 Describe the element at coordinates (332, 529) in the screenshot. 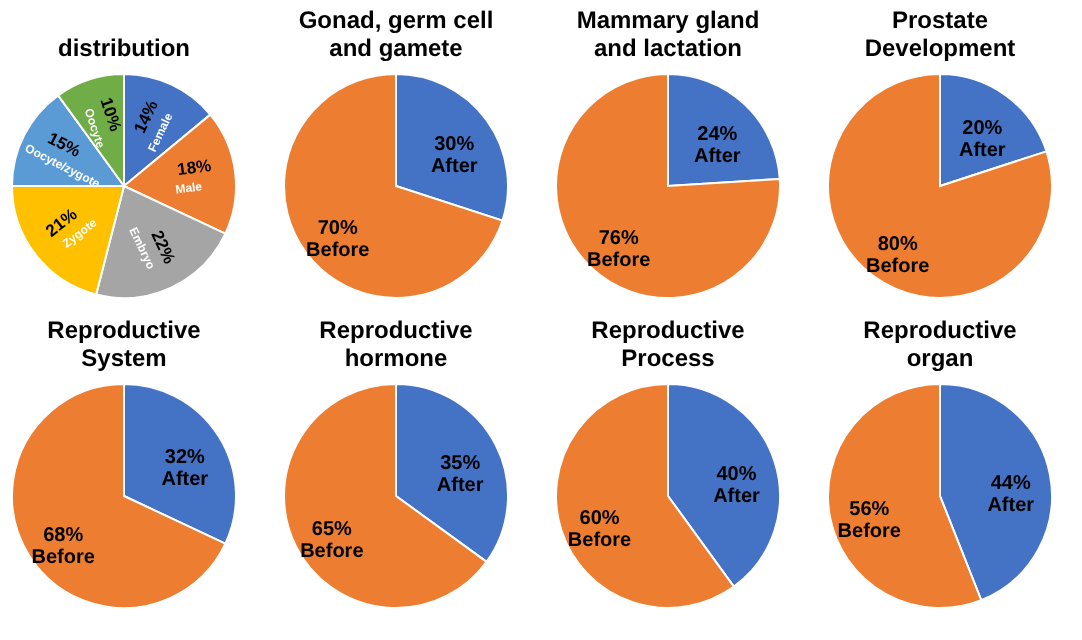

I see `data-label: 65%` at that location.